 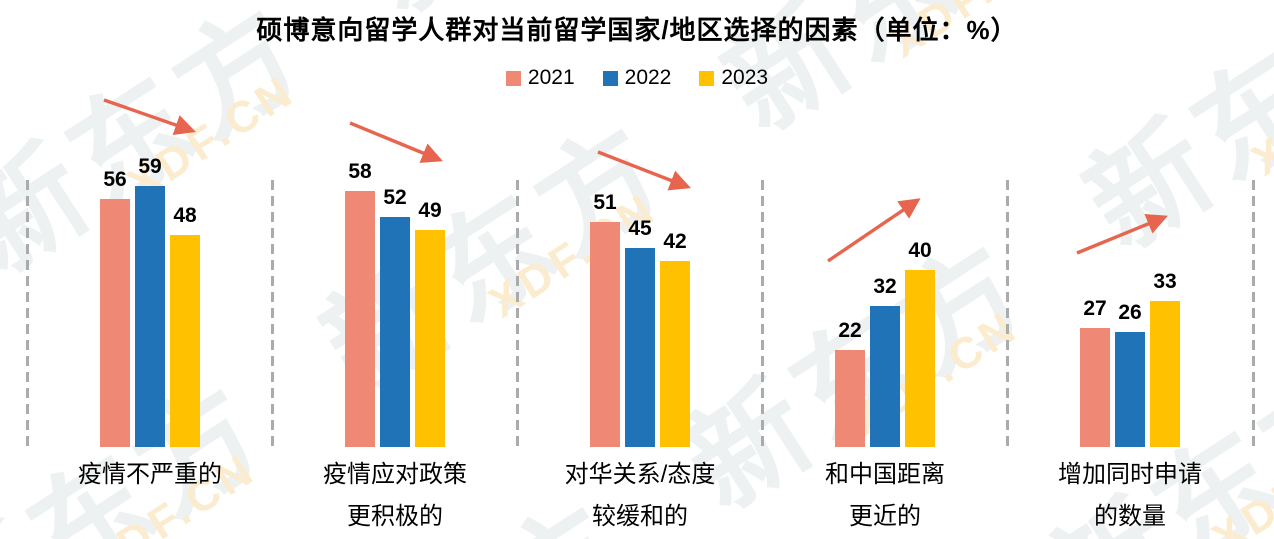 I want to click on bar-2021-增加同时申请的数量, so click(x=1095, y=387).